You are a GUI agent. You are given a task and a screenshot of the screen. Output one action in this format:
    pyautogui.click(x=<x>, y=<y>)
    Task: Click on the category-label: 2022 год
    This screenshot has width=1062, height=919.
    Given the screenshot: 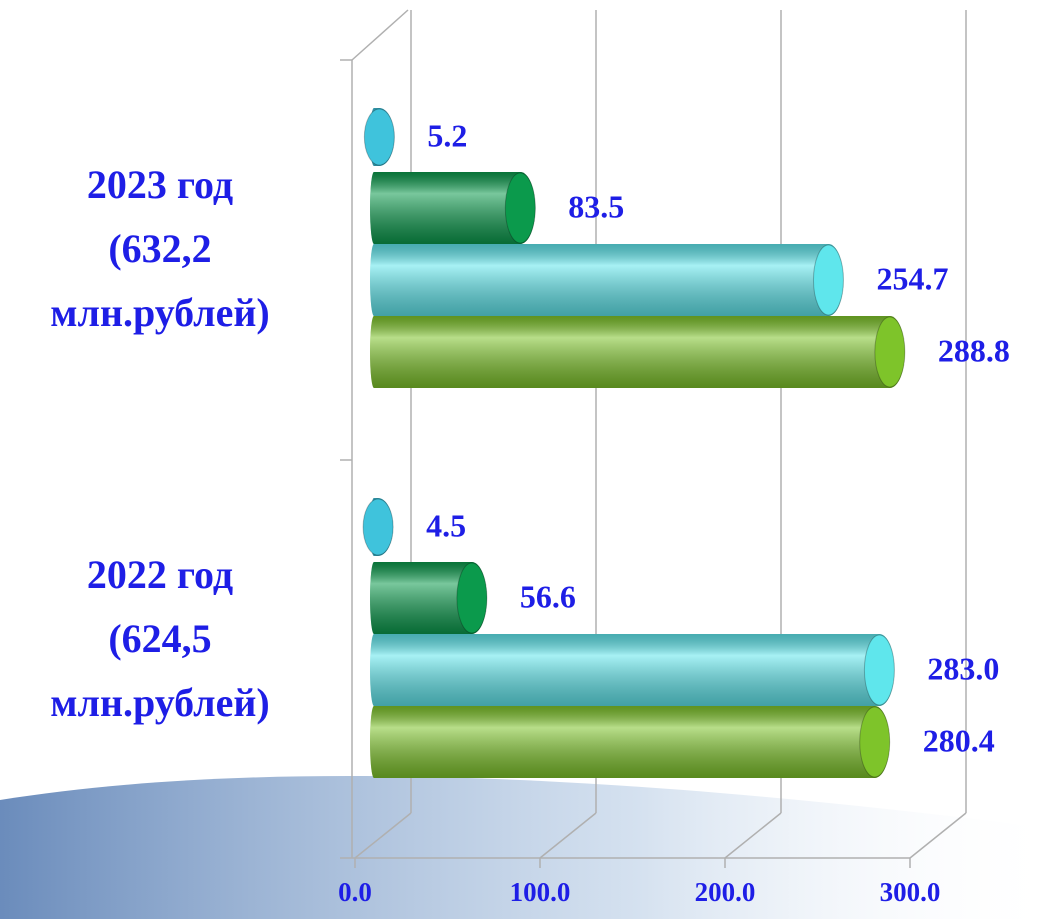 What is the action you would take?
    pyautogui.click(x=160, y=574)
    